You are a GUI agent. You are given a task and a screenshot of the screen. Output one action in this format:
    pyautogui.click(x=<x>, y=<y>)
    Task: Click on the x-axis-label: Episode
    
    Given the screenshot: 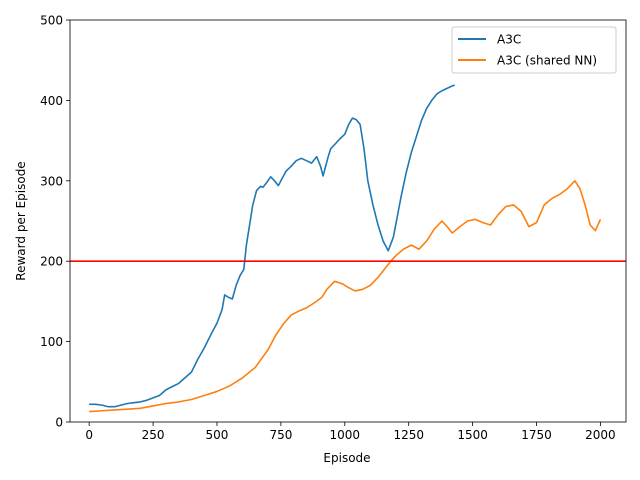 What is the action you would take?
    pyautogui.click(x=346, y=458)
    